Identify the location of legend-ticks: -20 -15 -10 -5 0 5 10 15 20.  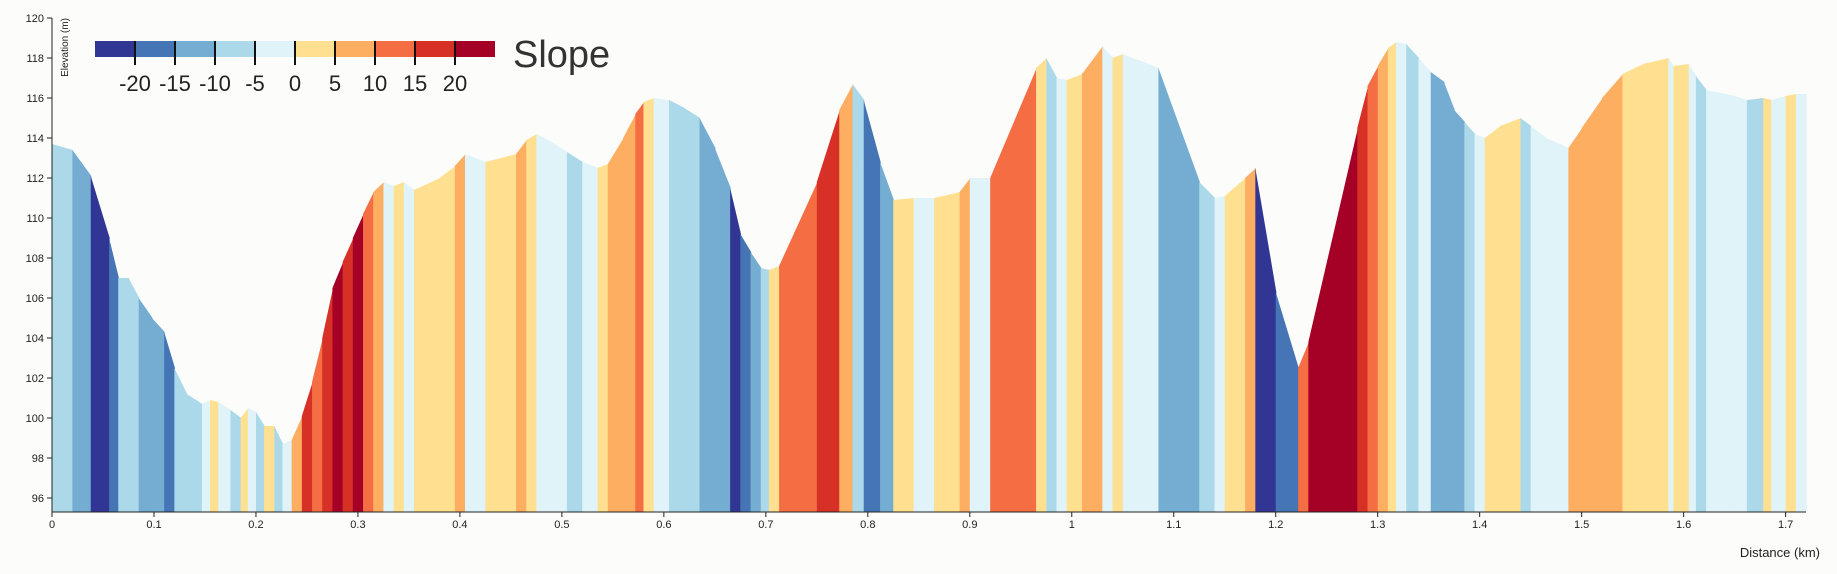
(293, 68).